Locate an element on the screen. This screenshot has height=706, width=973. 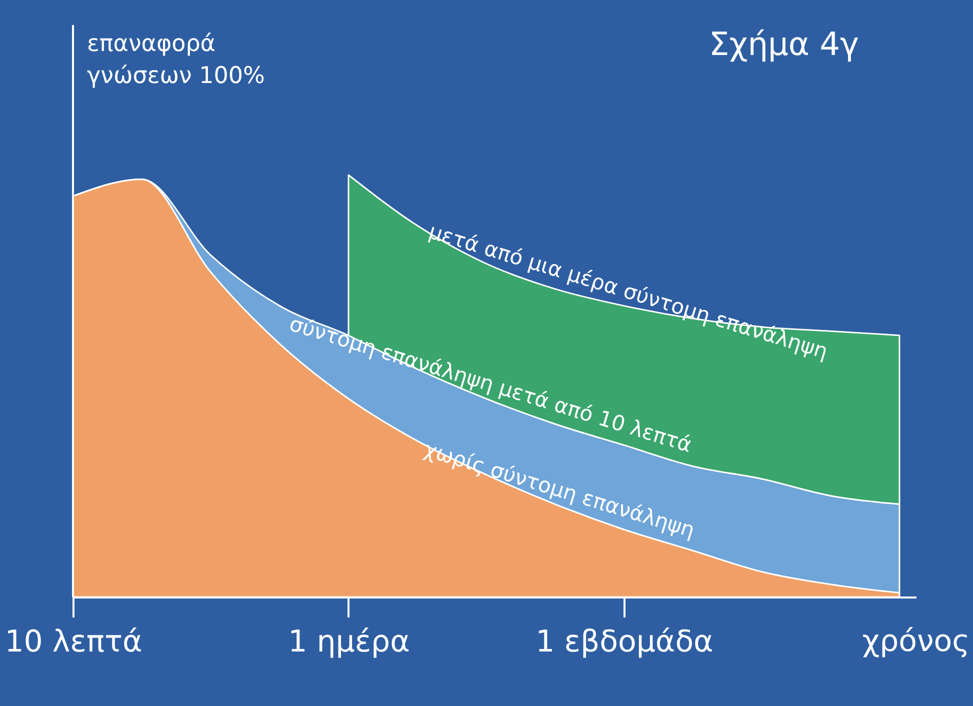
y-axis-title: επαναφορά γνώσεων 100% is located at coordinates (176, 60).